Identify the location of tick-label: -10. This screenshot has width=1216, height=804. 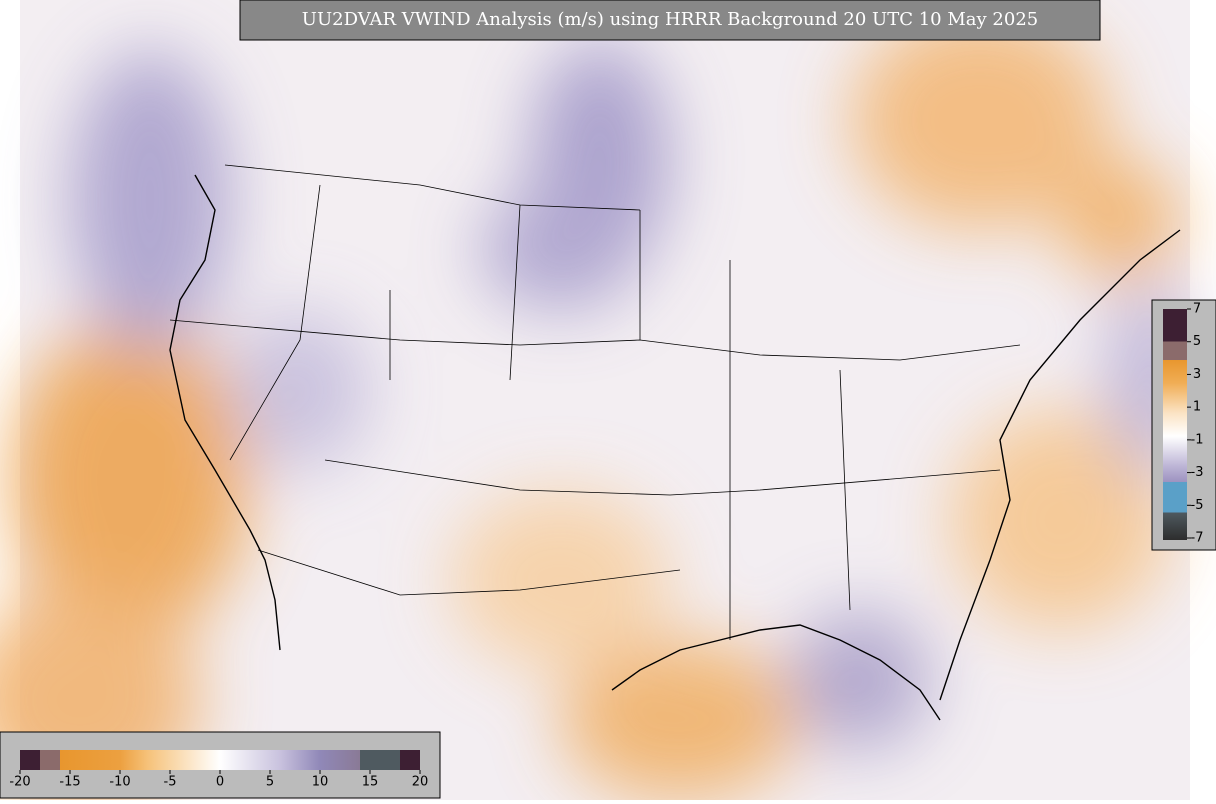
(119, 782).